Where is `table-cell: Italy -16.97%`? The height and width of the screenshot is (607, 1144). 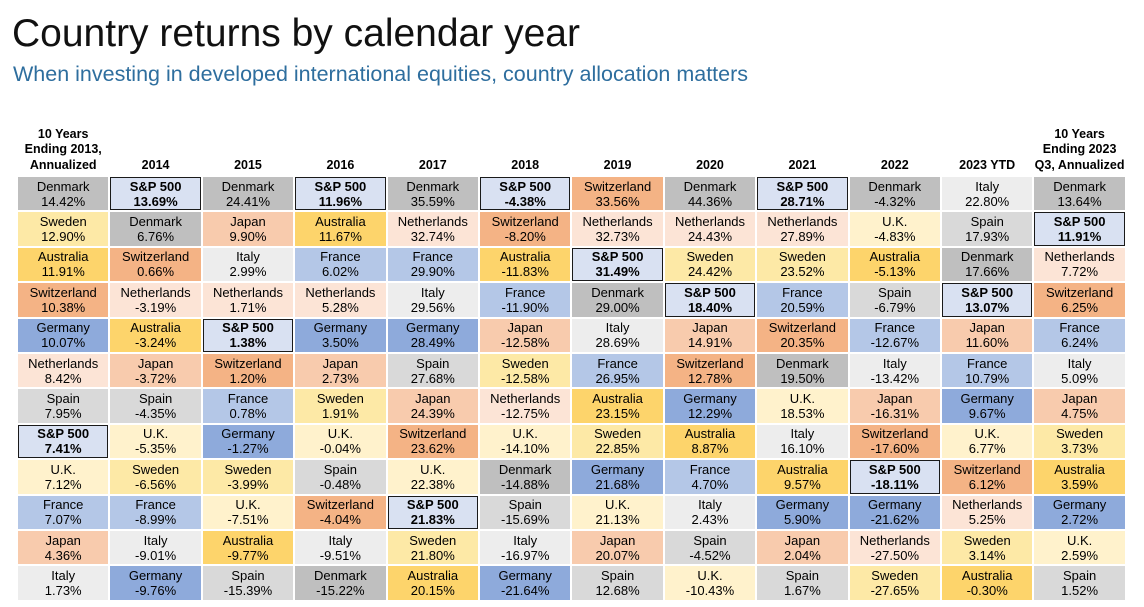
table-cell: Italy -16.97% is located at coordinates (525, 548).